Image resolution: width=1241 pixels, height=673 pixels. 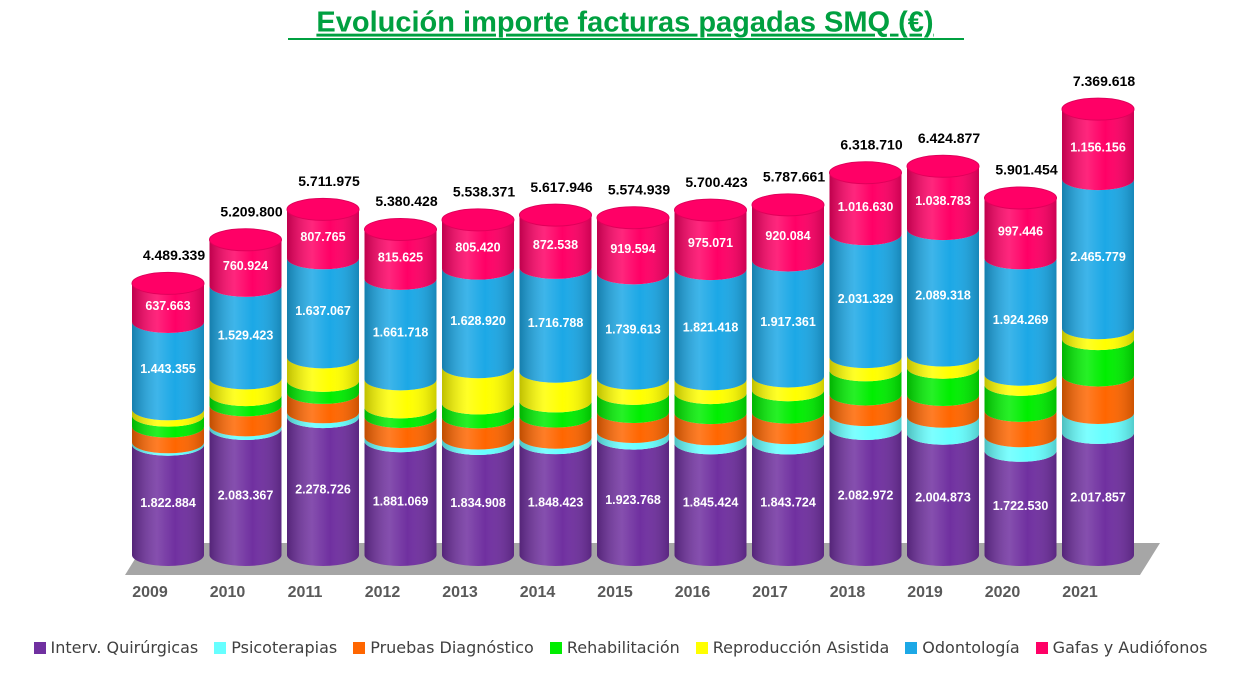 What do you see at coordinates (400, 257) in the screenshot?
I see `value-label: 815.625` at bounding box center [400, 257].